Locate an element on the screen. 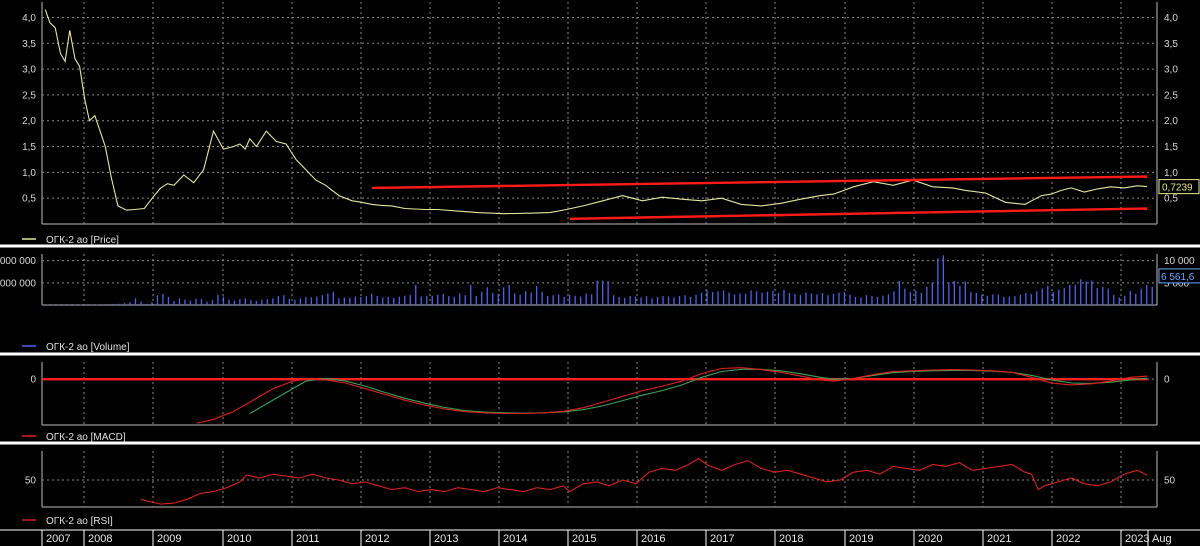  year-label: 2020 is located at coordinates (930, 539).